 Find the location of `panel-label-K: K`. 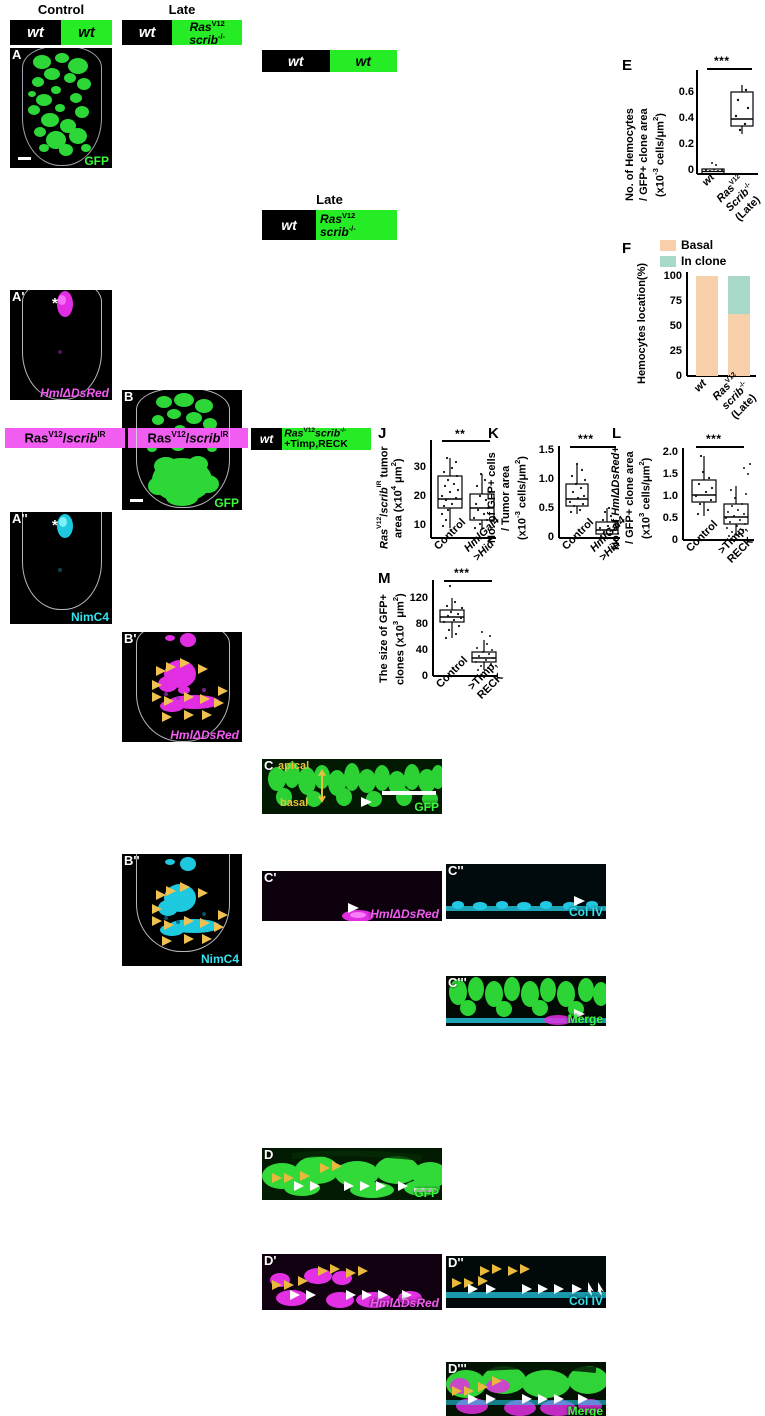

panel-label-K: K is located at coordinates (493, 433).